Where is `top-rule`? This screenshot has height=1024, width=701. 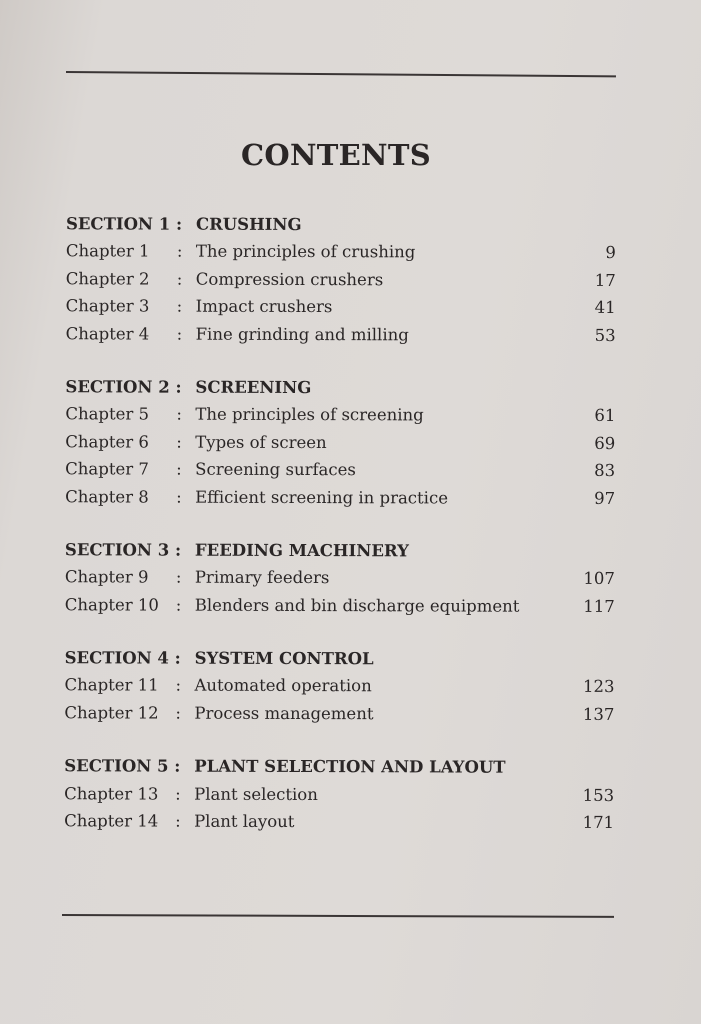
top-rule is located at coordinates (340, 74).